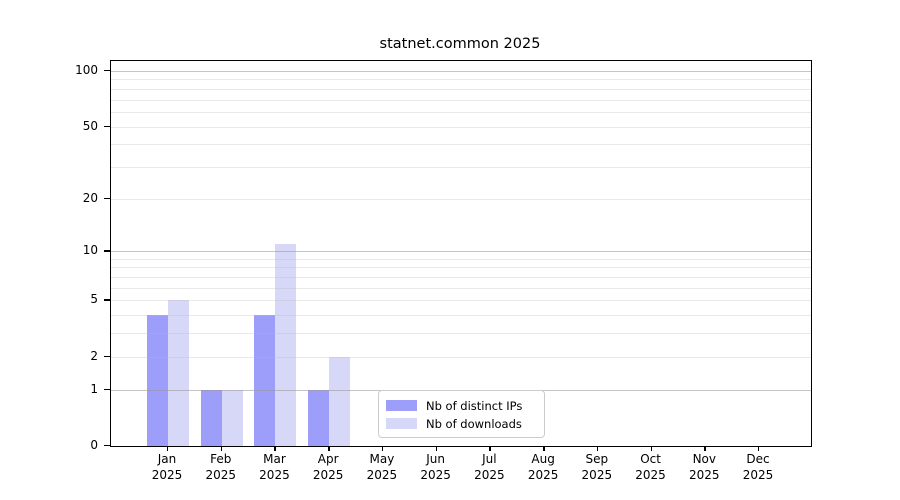 This screenshot has height=500, width=900. What do you see at coordinates (758, 467) in the screenshot?
I see `x-tick-label: Dec 2025` at bounding box center [758, 467].